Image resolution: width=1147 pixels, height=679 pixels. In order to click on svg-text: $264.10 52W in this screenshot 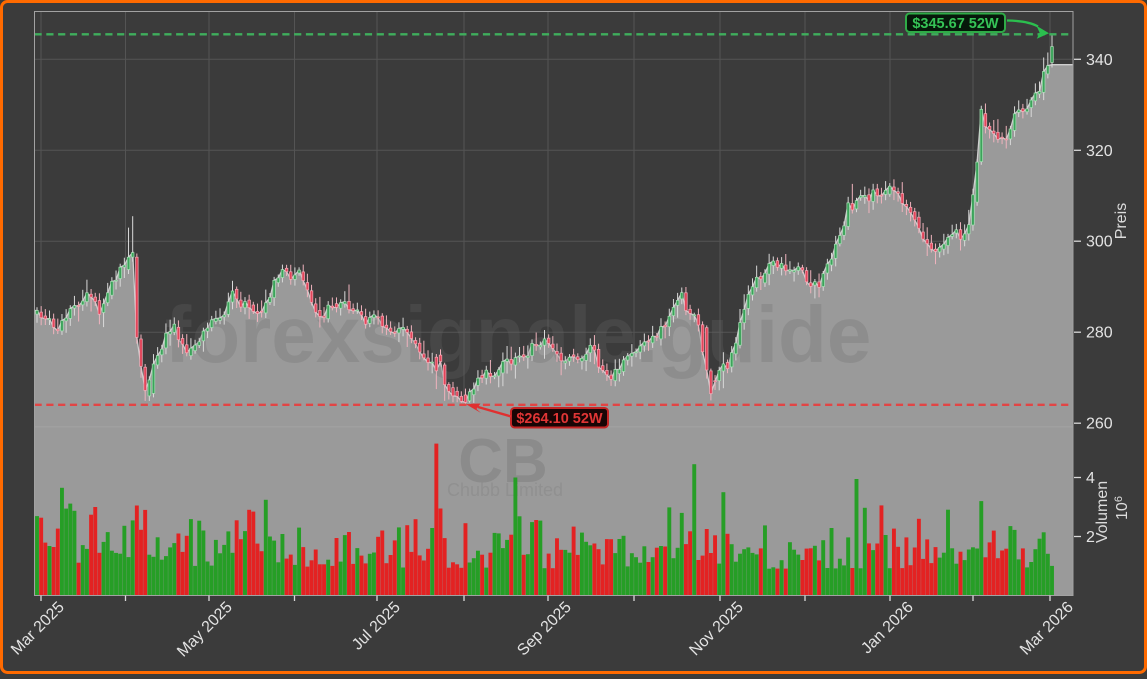, I will do `click(559, 419)`.